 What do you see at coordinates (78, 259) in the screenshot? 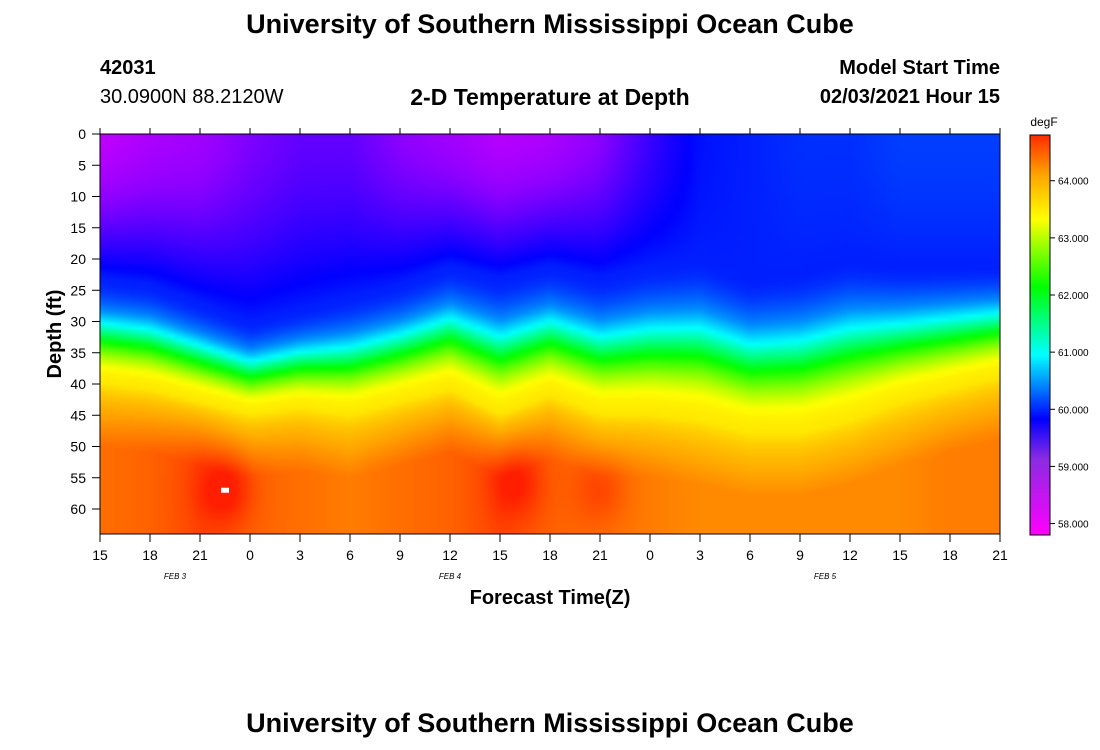
I see `y-tick-label: 20` at bounding box center [78, 259].